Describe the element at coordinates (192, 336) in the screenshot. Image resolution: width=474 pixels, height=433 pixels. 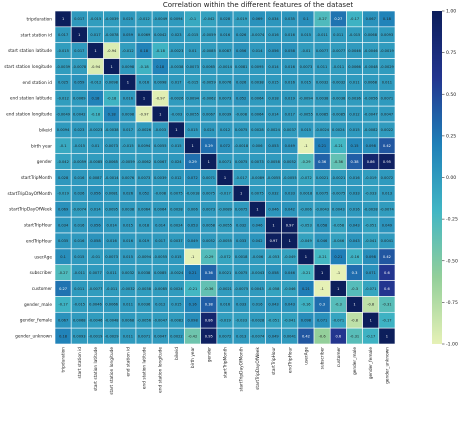
I see `cell-value-label: -0.42` at that location.